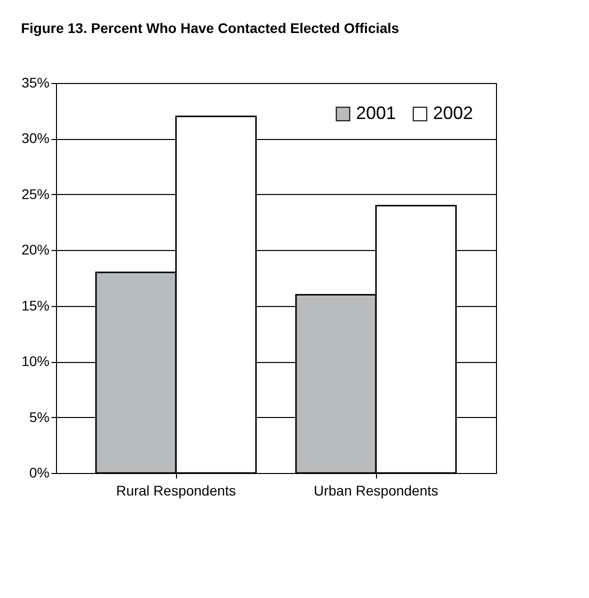 This screenshot has height=598, width=589. I want to click on y-tick-label: 5%, so click(39, 416).